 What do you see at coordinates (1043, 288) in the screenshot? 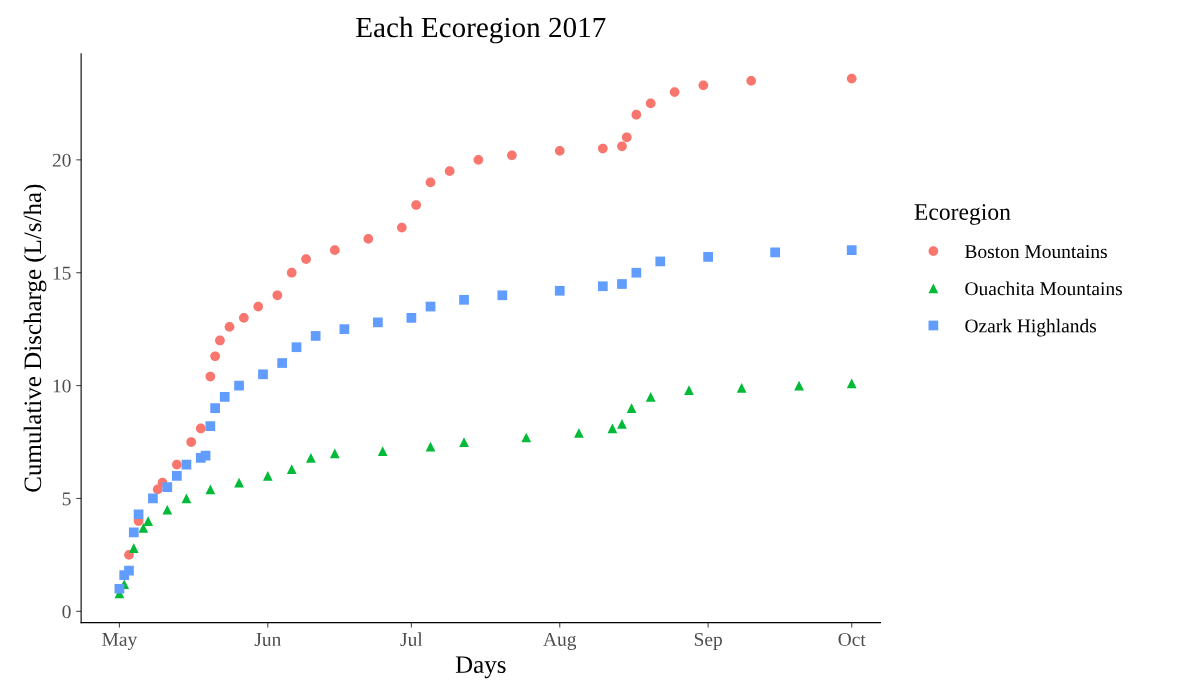
I see `legend-label: Ouachita Mountains` at bounding box center [1043, 288].